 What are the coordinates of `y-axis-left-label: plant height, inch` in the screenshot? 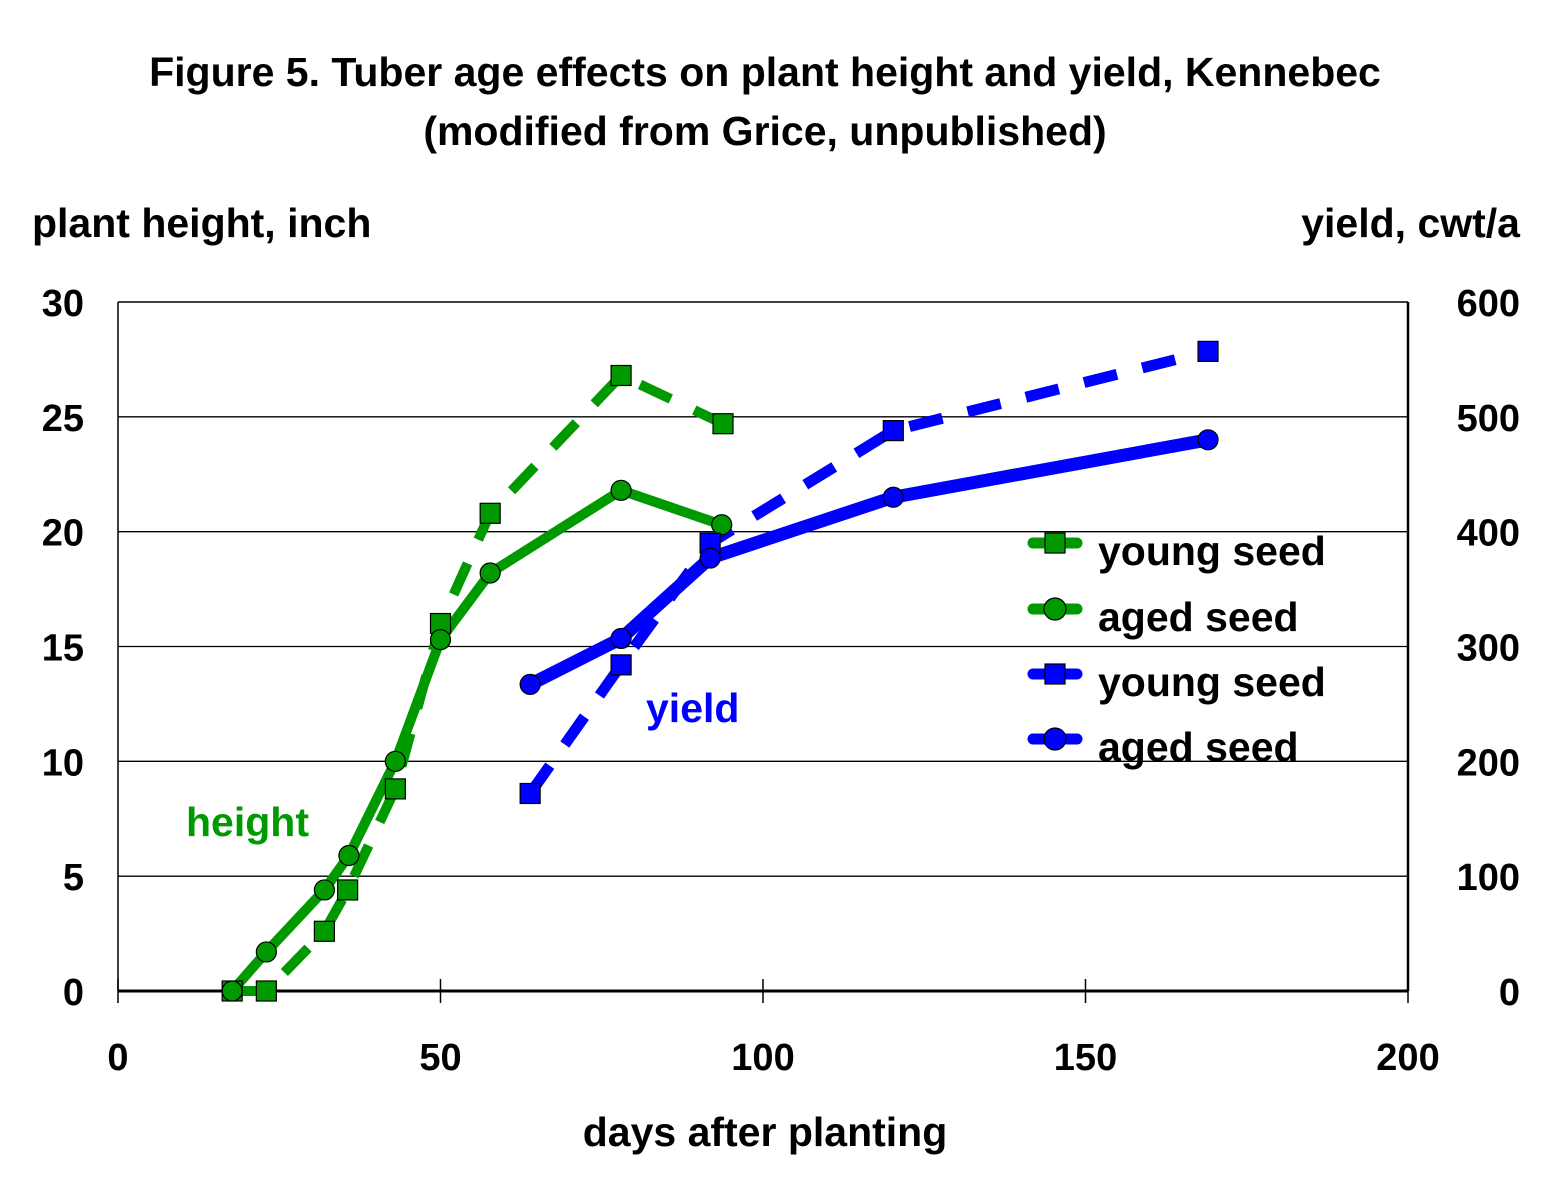 It's located at (202, 223).